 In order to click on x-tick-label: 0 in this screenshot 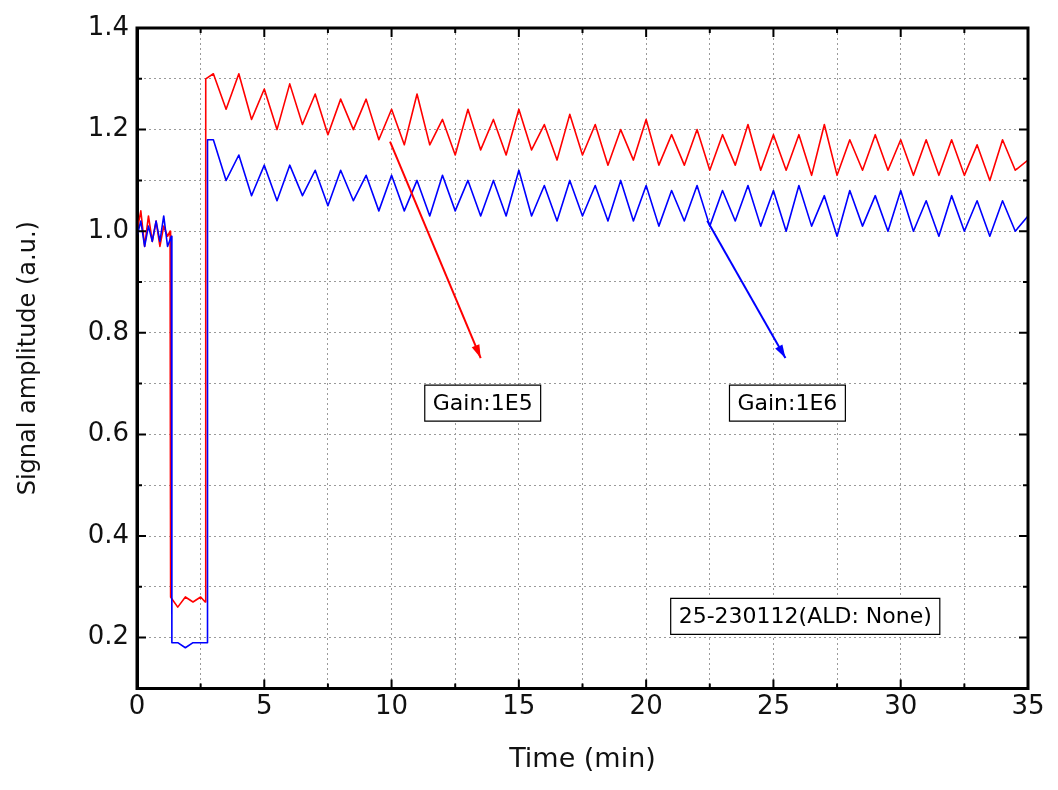, I will do `click(137, 704)`.